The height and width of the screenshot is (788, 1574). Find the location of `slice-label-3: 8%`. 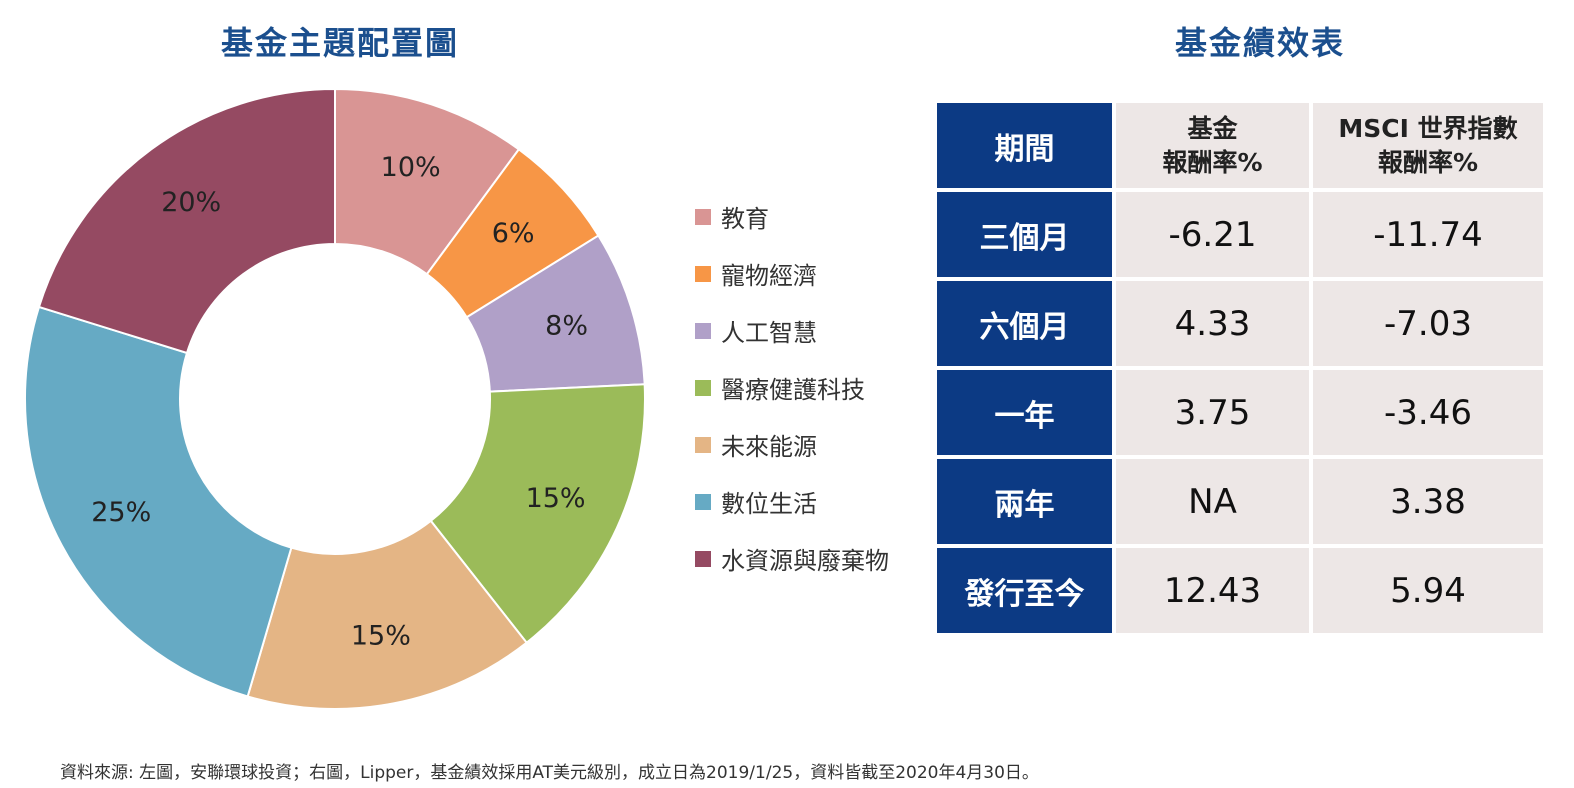

slice-label-3: 8% is located at coordinates (566, 325).